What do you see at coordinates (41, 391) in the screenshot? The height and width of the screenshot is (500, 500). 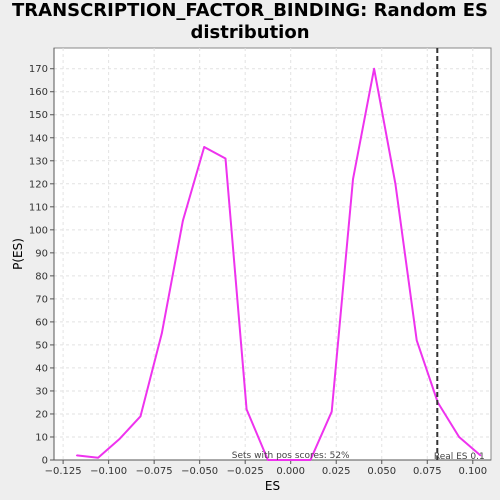 I see `y-tick-label: 30` at bounding box center [41, 391].